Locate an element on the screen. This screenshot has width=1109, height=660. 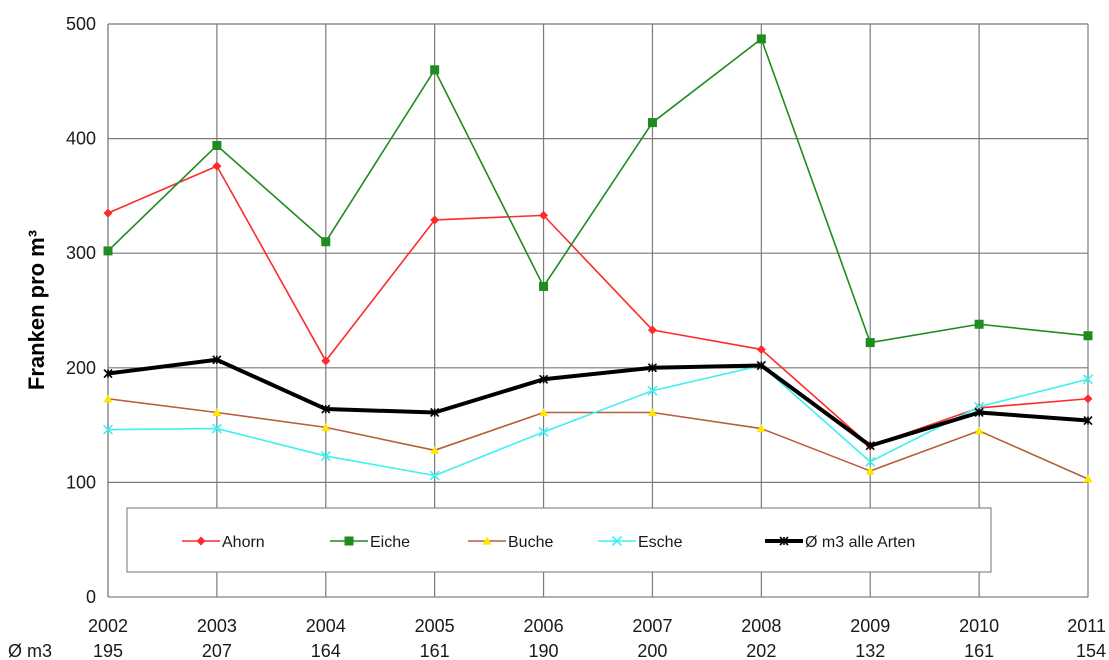
legend-label: Esche is located at coordinates (660, 542).